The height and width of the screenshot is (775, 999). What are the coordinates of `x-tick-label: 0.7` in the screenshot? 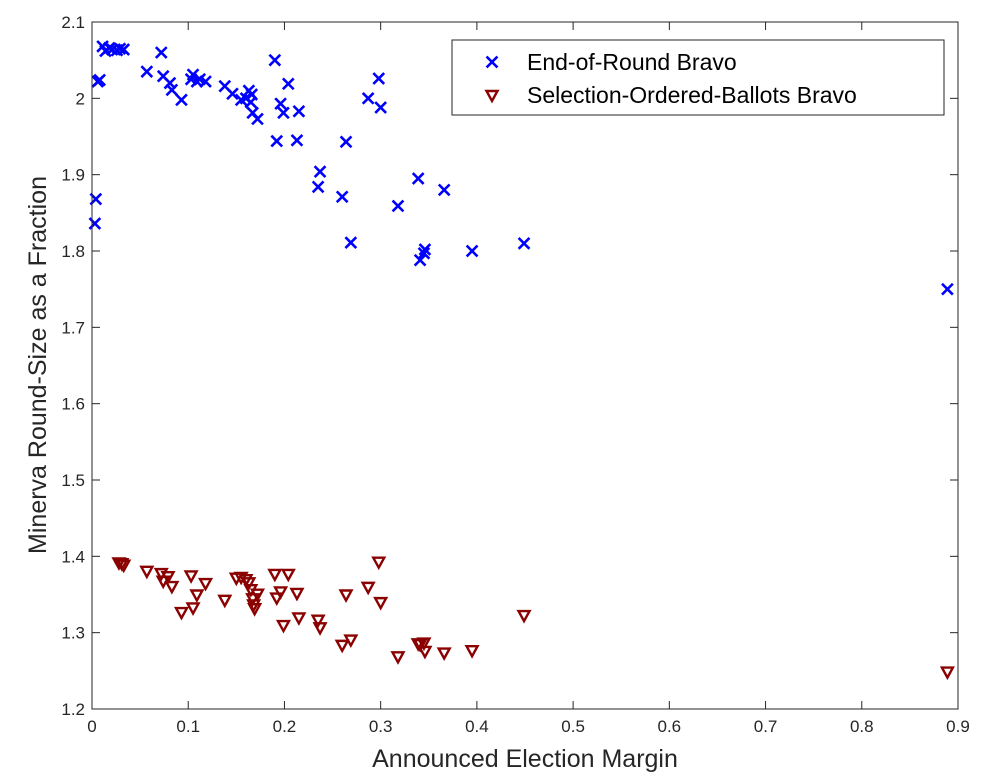 It's located at (766, 726).